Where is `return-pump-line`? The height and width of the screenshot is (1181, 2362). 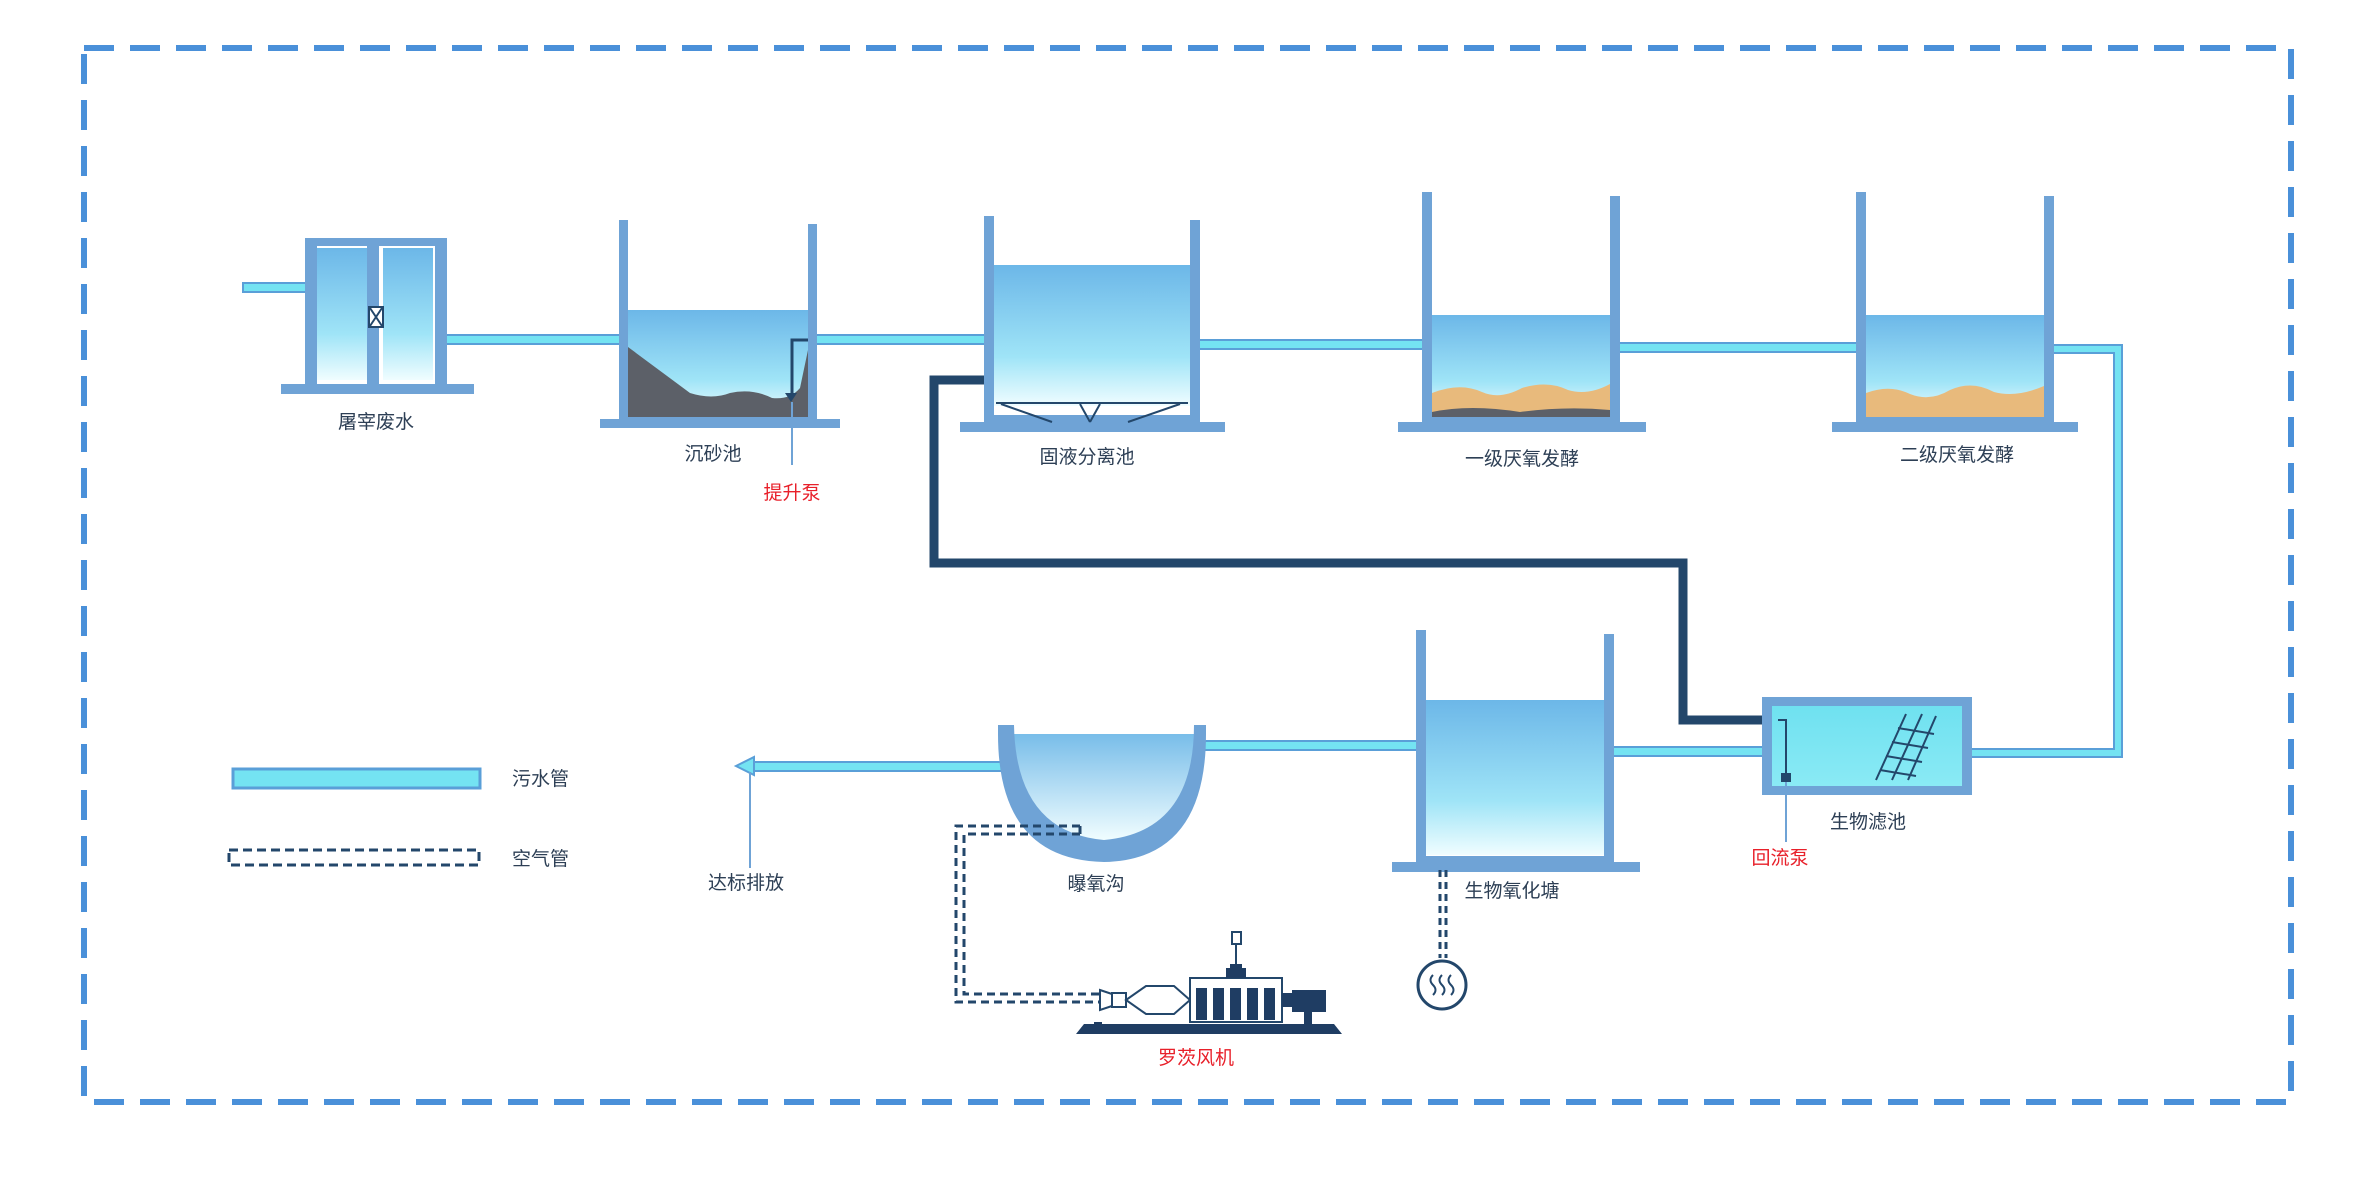
return-pump-line is located at coordinates (1782, 747).